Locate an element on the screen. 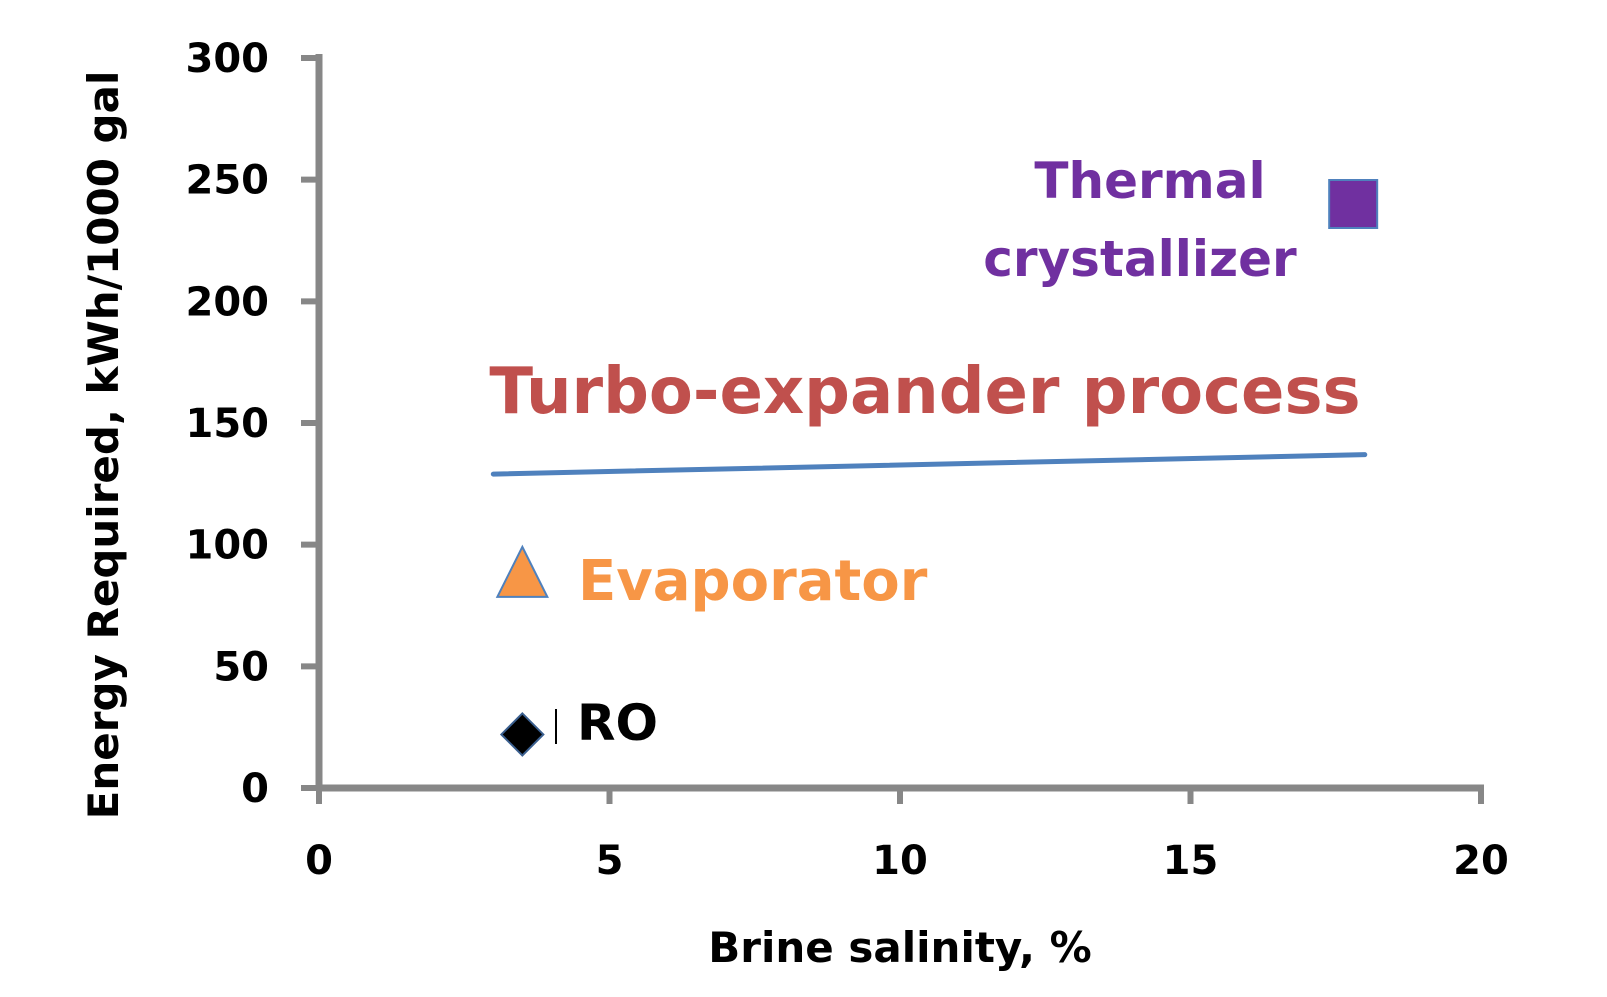 The image size is (1607, 997). annotation-evaporator: Evaporator is located at coordinates (753, 581).